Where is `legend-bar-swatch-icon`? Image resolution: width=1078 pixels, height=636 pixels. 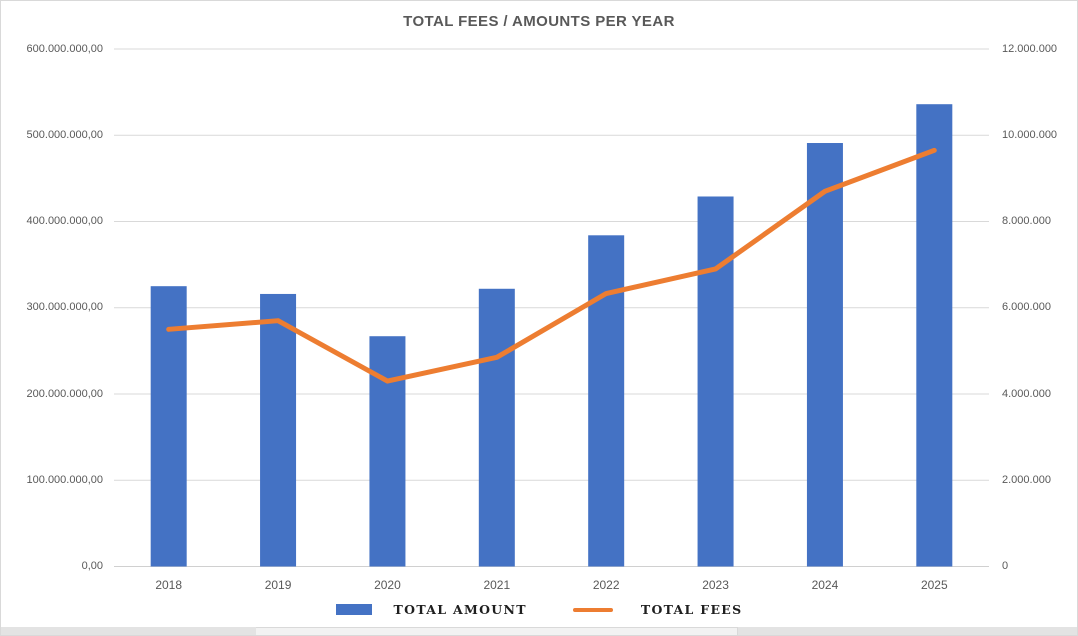 legend-bar-swatch-icon is located at coordinates (353, 609).